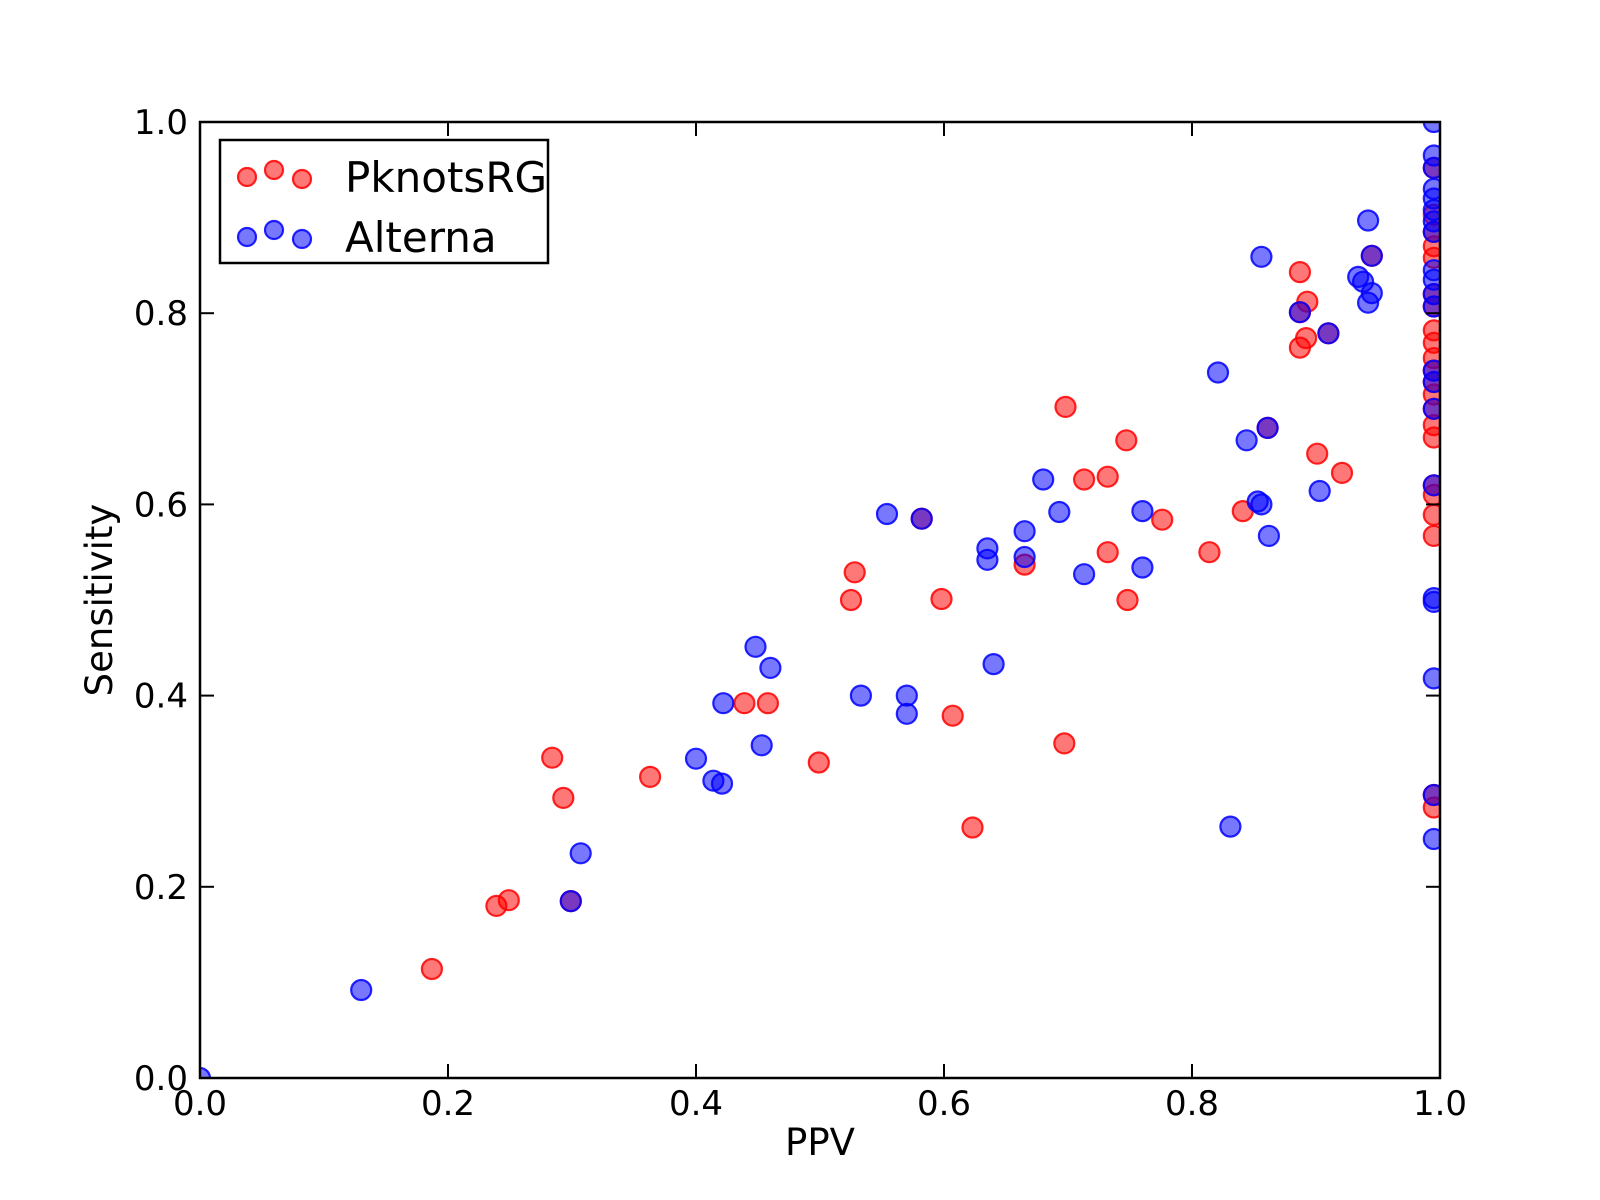 The width and height of the screenshot is (1600, 1200). I want to click on y-tick-label: 0.4, so click(161, 697).